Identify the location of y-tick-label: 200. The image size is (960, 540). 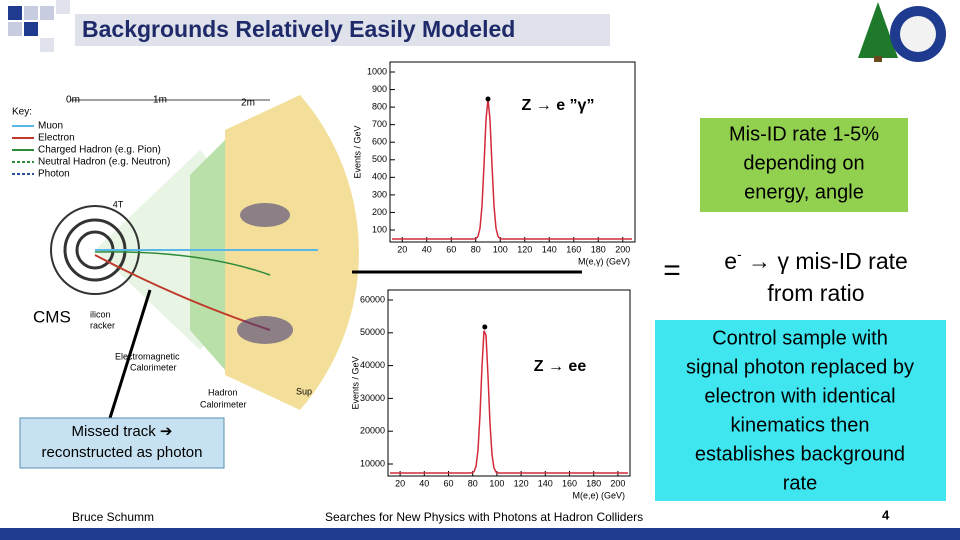
(379, 212).